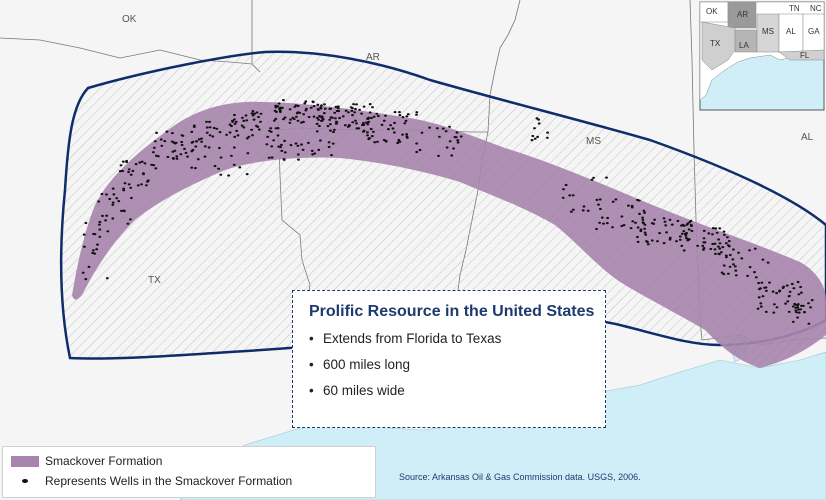 The image size is (826, 500). Describe the element at coordinates (373, 57) in the screenshot. I see `state-label-ar: AR` at that location.